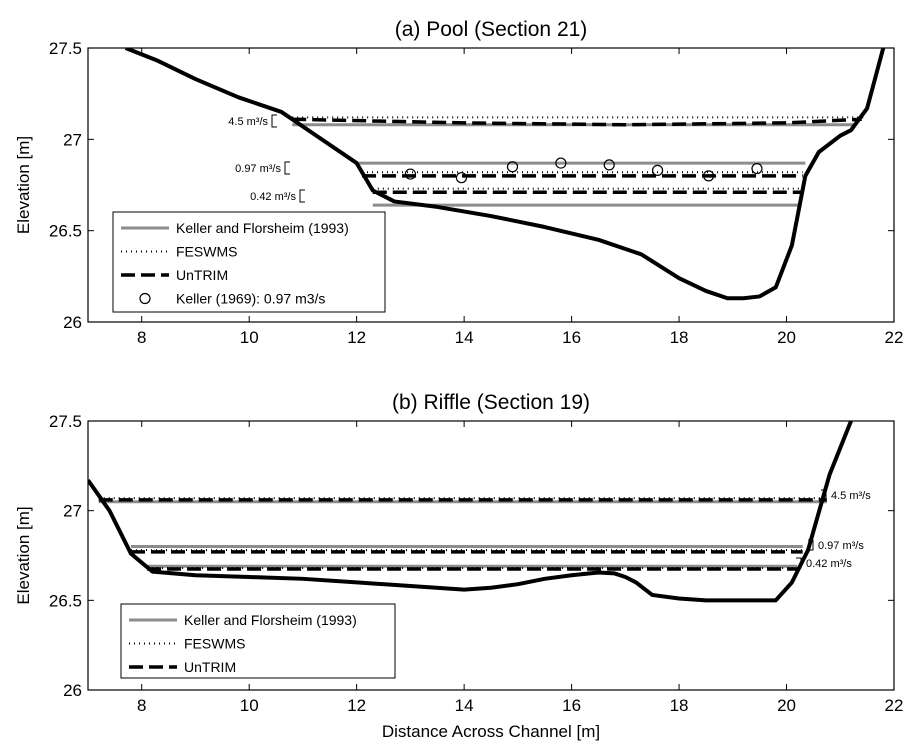  I want to click on legend-entry-label: Keller (1969): 0.97 m3/s, so click(250, 299).